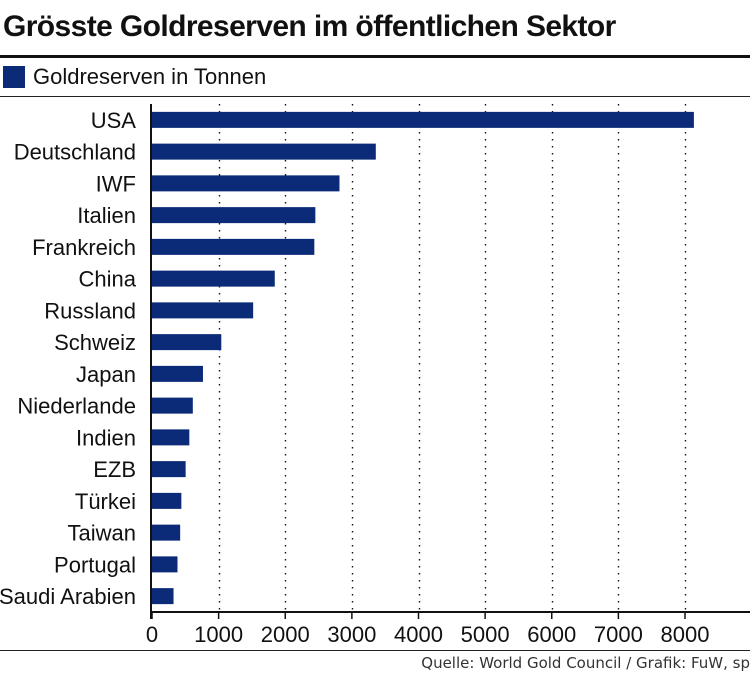  I want to click on title-divider, so click(375, 56).